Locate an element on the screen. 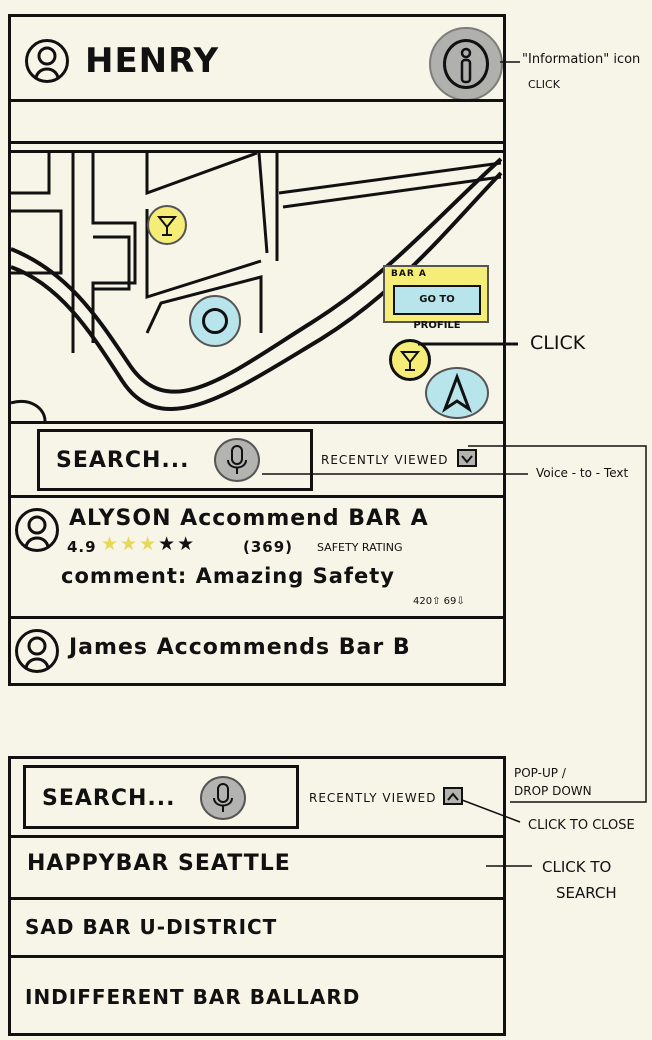 The width and height of the screenshot is (652, 1040). info-click-annotation: CLICK is located at coordinates (544, 84).